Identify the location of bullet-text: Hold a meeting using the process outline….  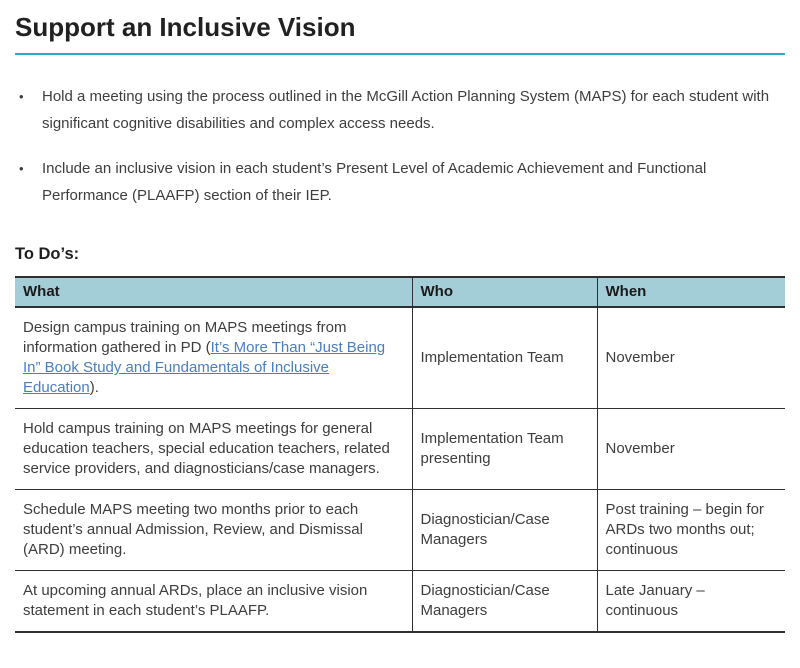
(406, 110).